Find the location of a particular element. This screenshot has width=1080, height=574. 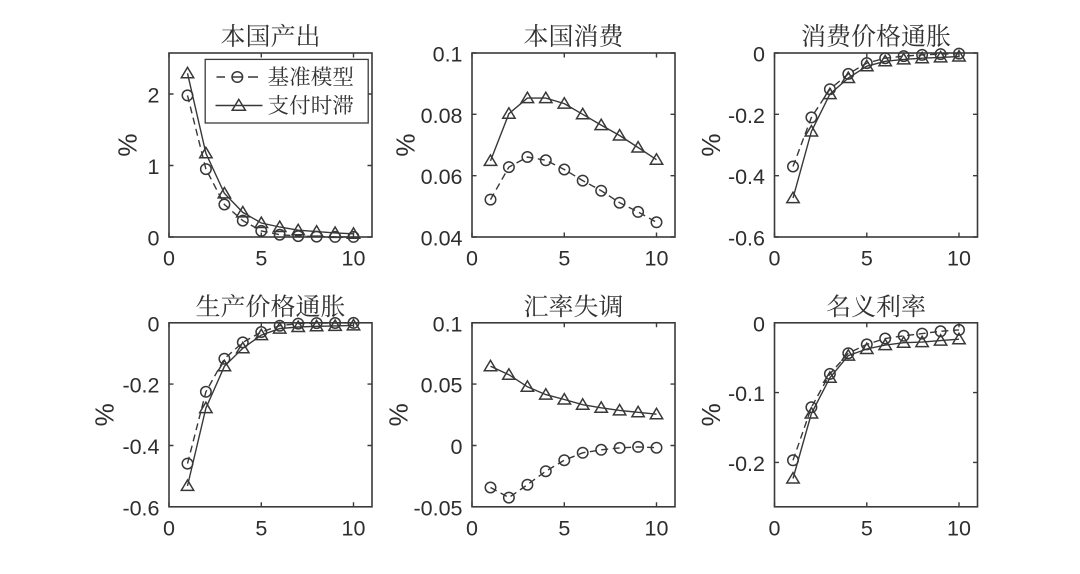

svg-text: 1 is located at coordinates (154, 167).